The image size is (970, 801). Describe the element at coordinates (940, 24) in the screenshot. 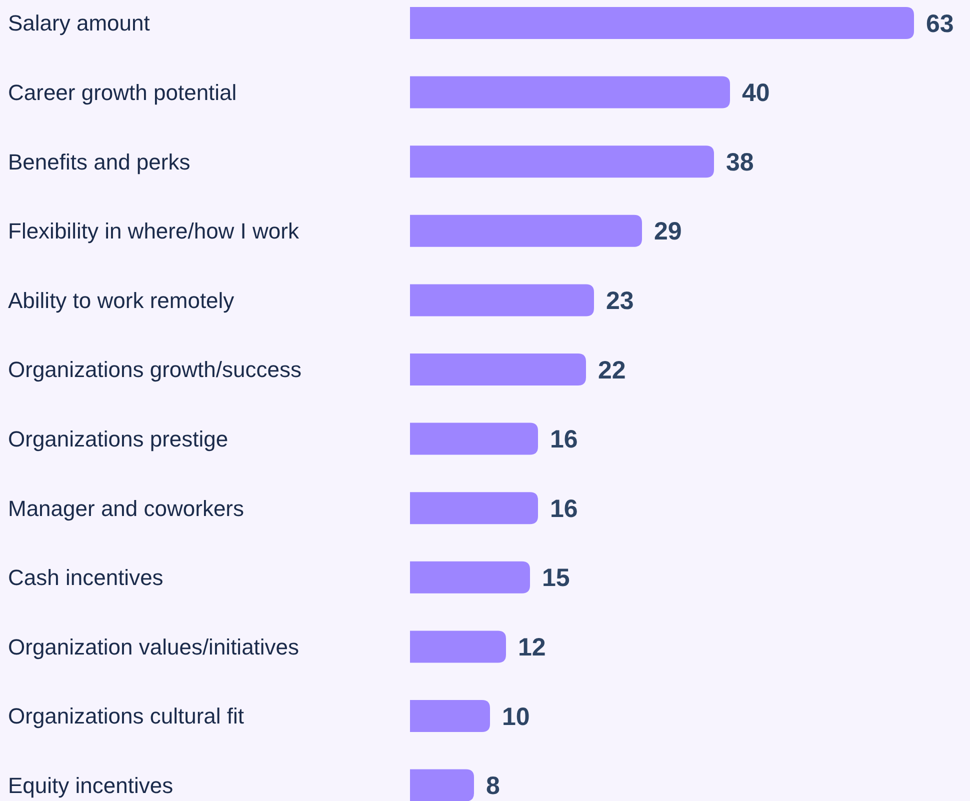

I see `data-label: 63` at that location.